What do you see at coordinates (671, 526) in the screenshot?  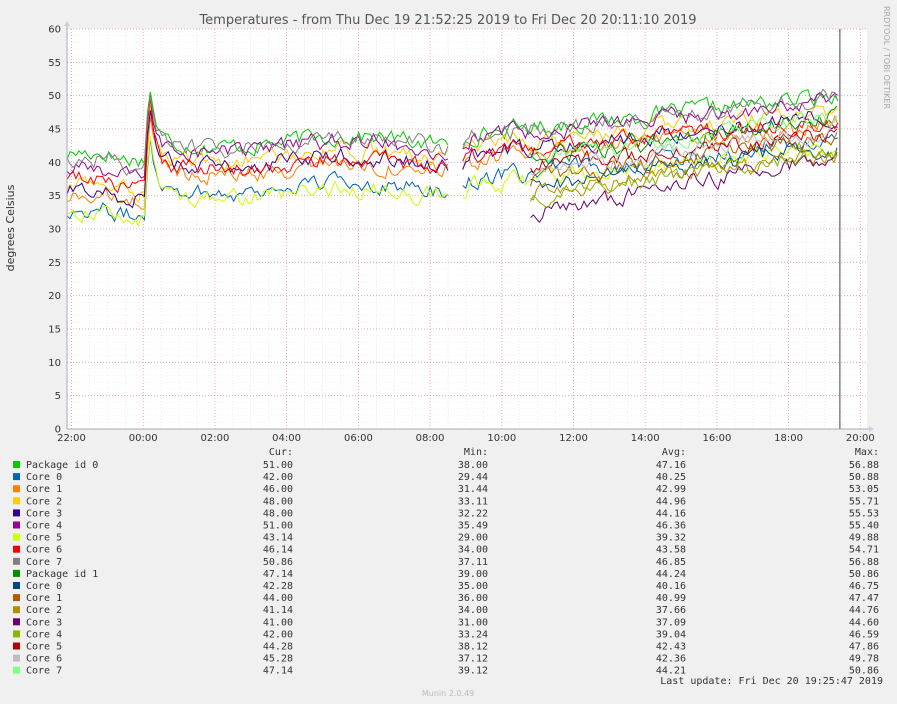 I see `legend-value-avg: 46.36` at bounding box center [671, 526].